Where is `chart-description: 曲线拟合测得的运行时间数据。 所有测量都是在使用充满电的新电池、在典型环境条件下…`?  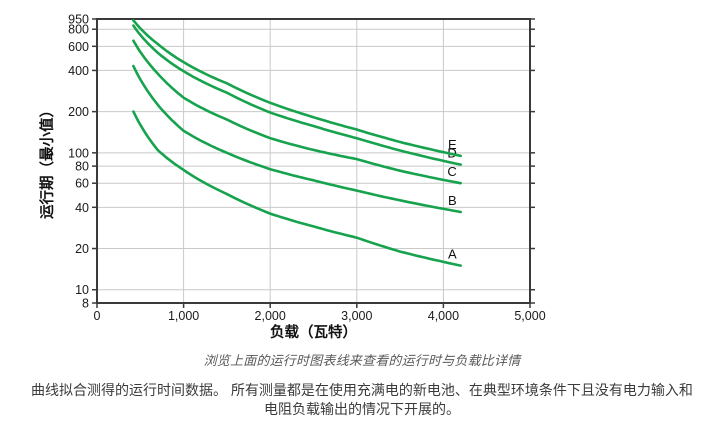 chart-description: 曲线拟合测得的运行时间数据。 所有测量都是在使用充满电的新电池、在典型环境条件下… is located at coordinates (362, 400).